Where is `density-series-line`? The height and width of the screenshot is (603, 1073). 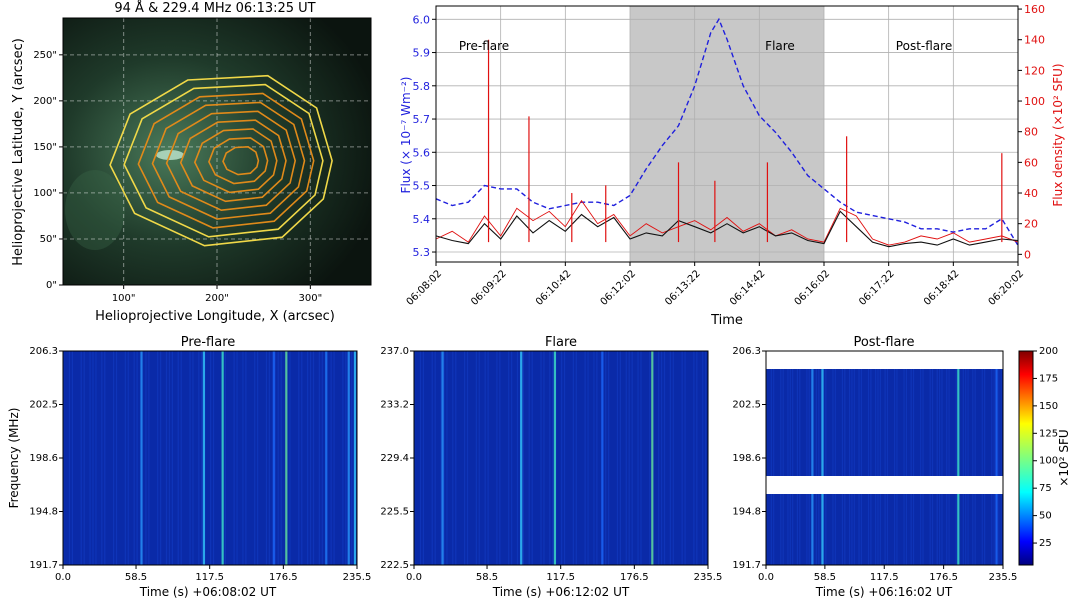 density-series-line is located at coordinates (727, 222).